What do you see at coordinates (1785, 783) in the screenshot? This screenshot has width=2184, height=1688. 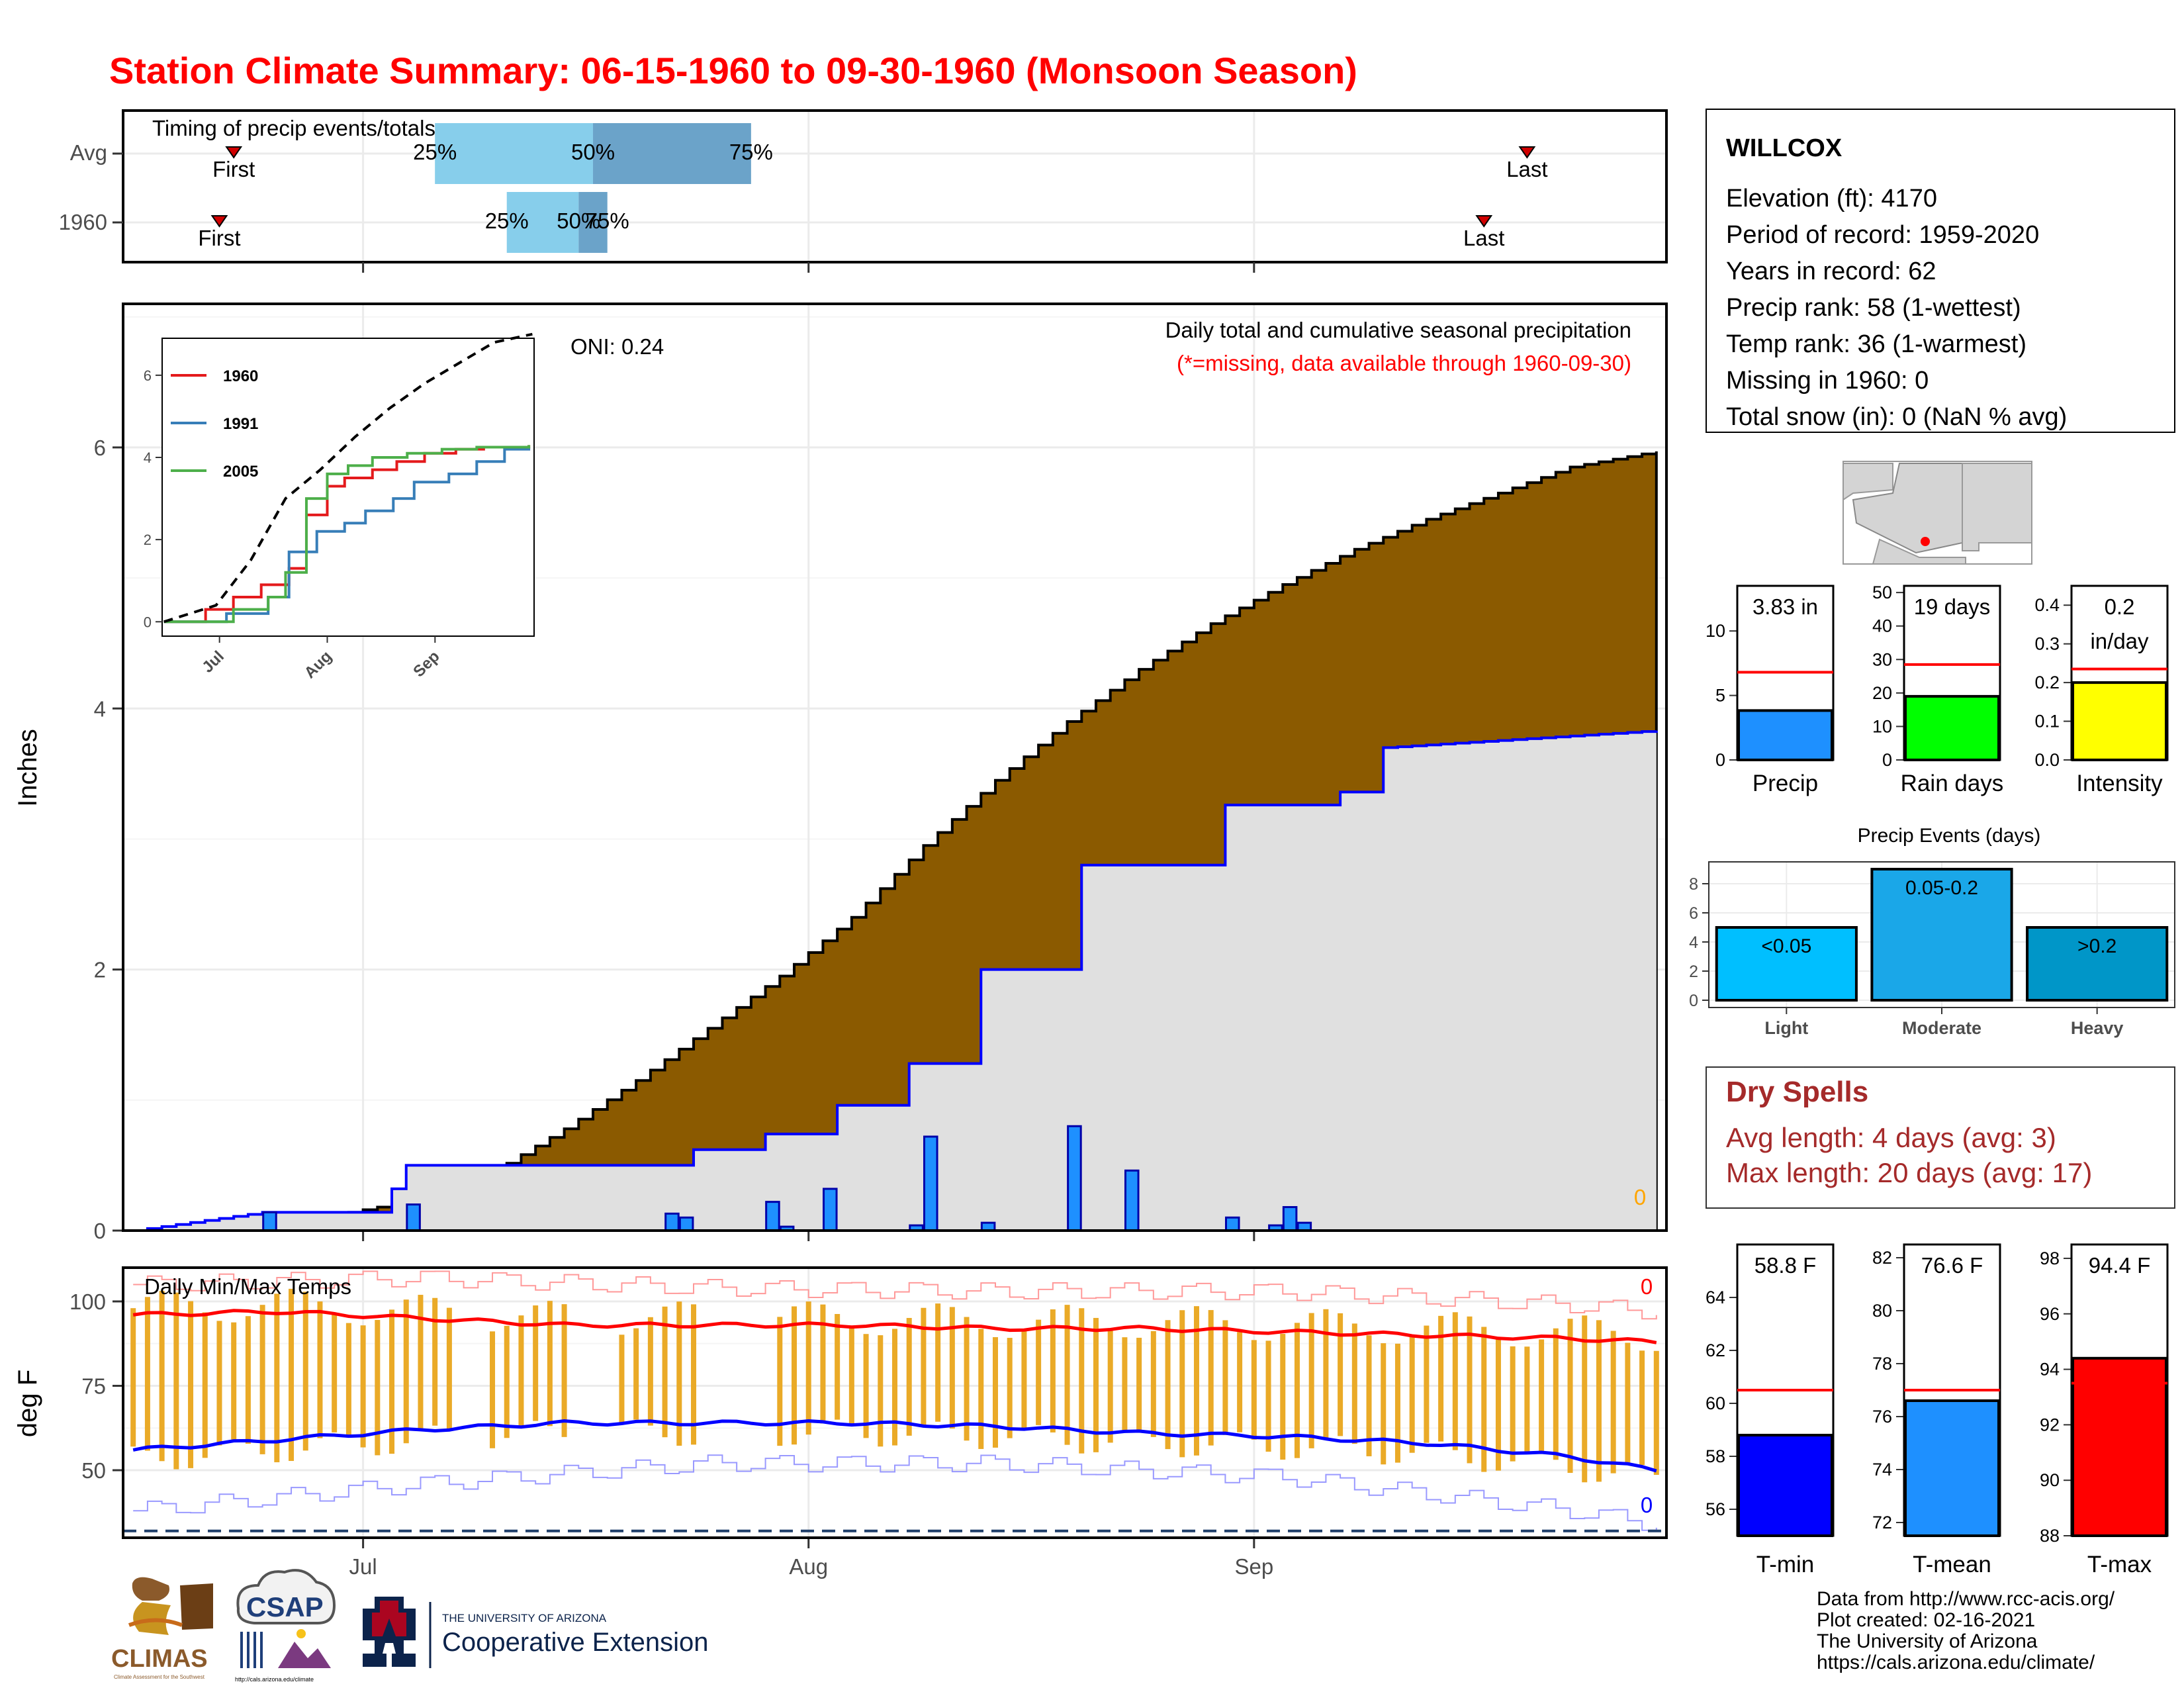 I see `precip-label: Precip` at bounding box center [1785, 783].